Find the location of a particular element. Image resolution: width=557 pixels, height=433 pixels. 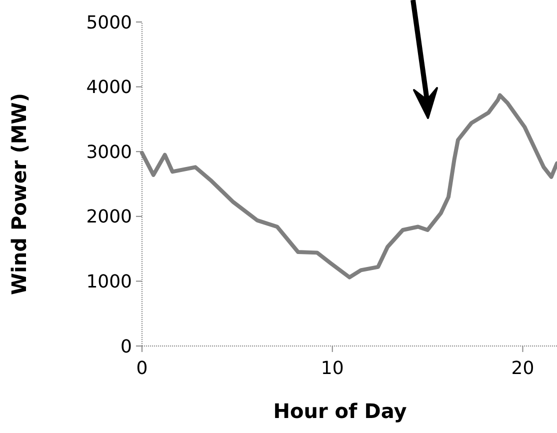

y-tick-label: 3000 is located at coordinates (109, 152).